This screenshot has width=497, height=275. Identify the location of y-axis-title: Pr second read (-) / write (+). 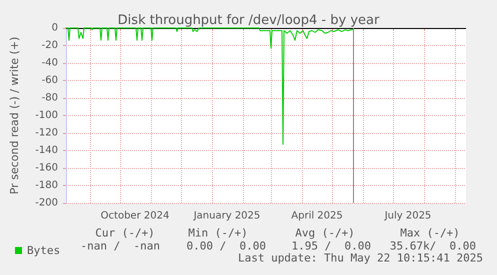
(14, 115).